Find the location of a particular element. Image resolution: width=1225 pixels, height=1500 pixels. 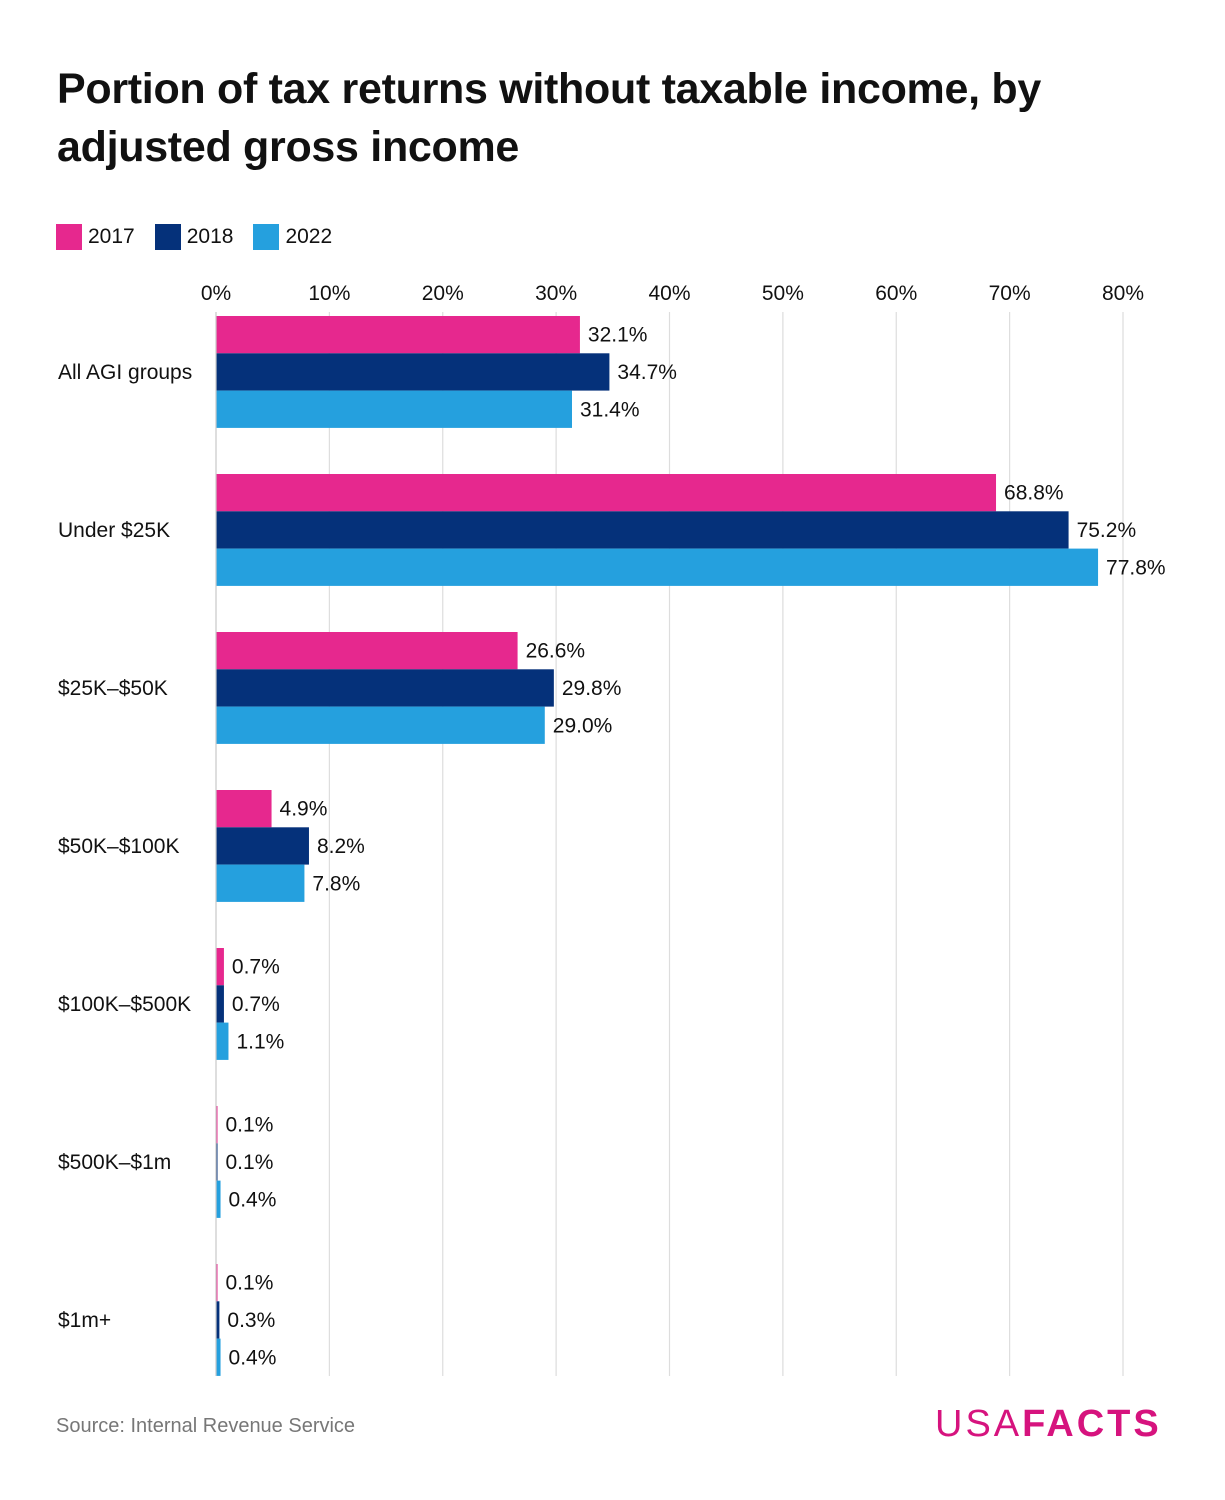

source-note: Source: Internal Revenue Service is located at coordinates (206, 1426).